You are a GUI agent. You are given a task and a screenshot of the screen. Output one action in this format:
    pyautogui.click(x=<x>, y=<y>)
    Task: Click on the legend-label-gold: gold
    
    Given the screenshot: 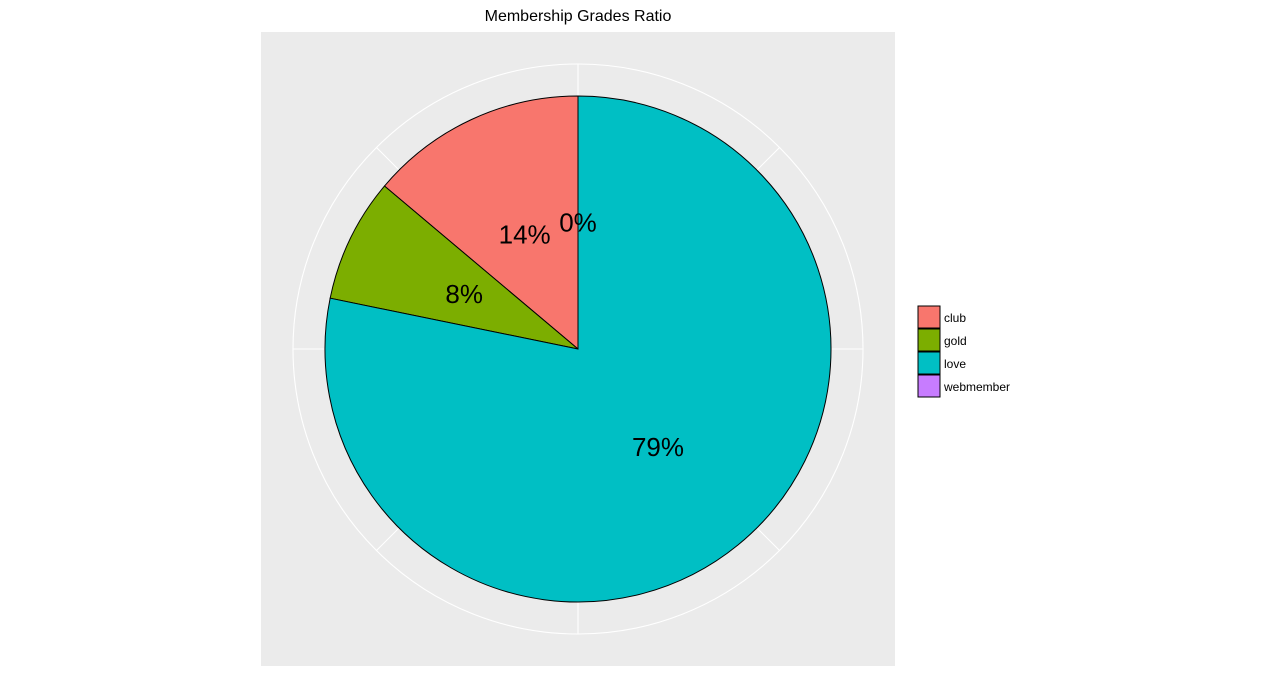 What is the action you would take?
    pyautogui.click(x=955, y=341)
    